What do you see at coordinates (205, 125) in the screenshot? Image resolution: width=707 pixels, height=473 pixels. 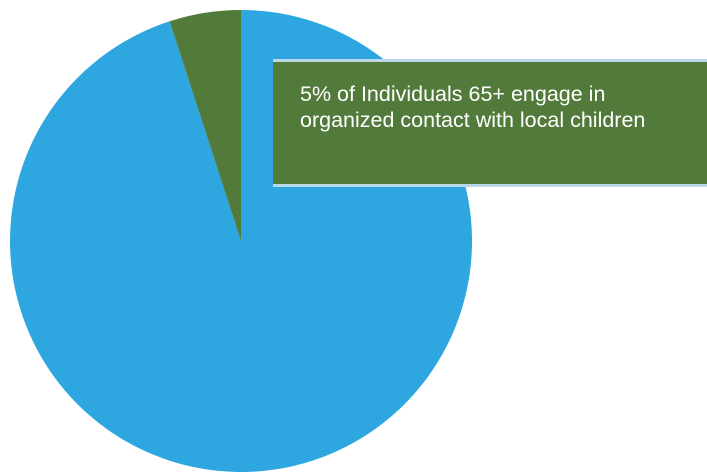 I see `pie-slice-minority` at bounding box center [205, 125].